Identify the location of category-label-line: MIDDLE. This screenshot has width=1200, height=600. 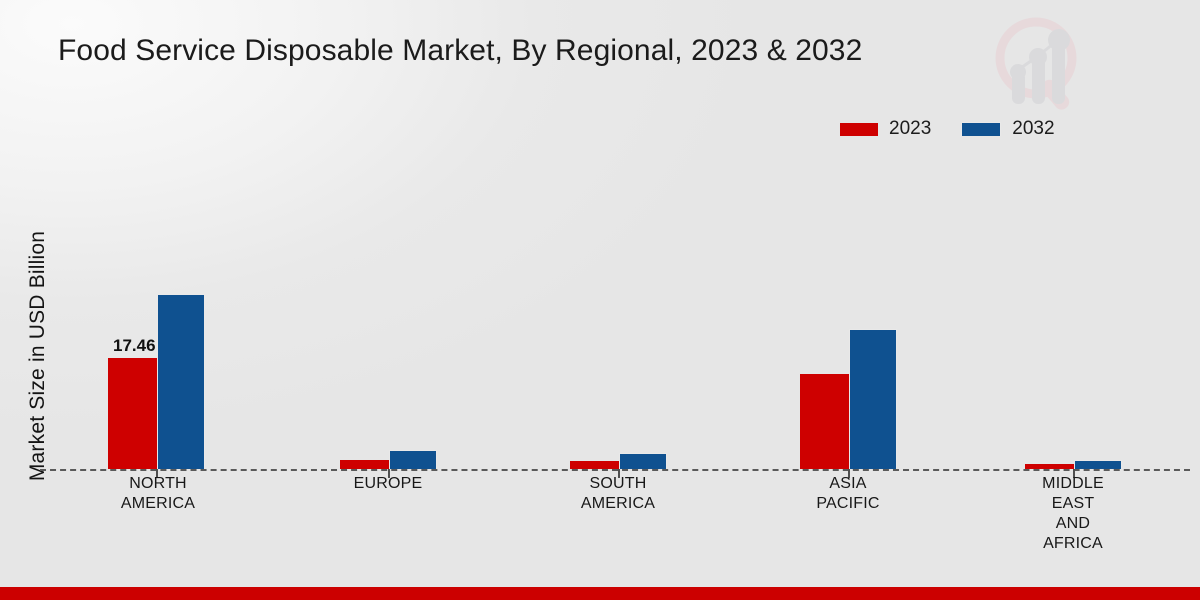
(1073, 483).